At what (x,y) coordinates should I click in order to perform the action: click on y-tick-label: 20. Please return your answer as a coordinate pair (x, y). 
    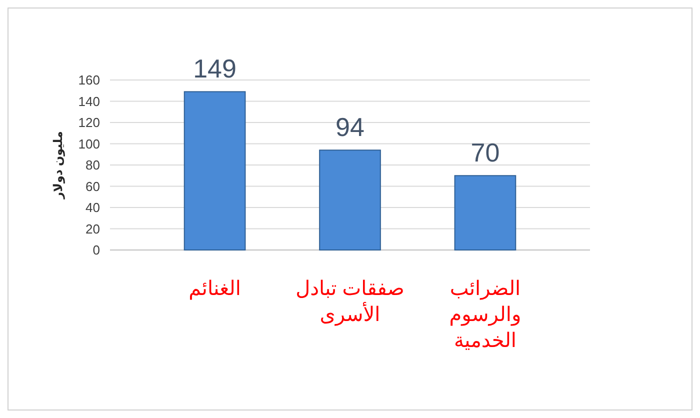
    Looking at the image, I should click on (93, 228).